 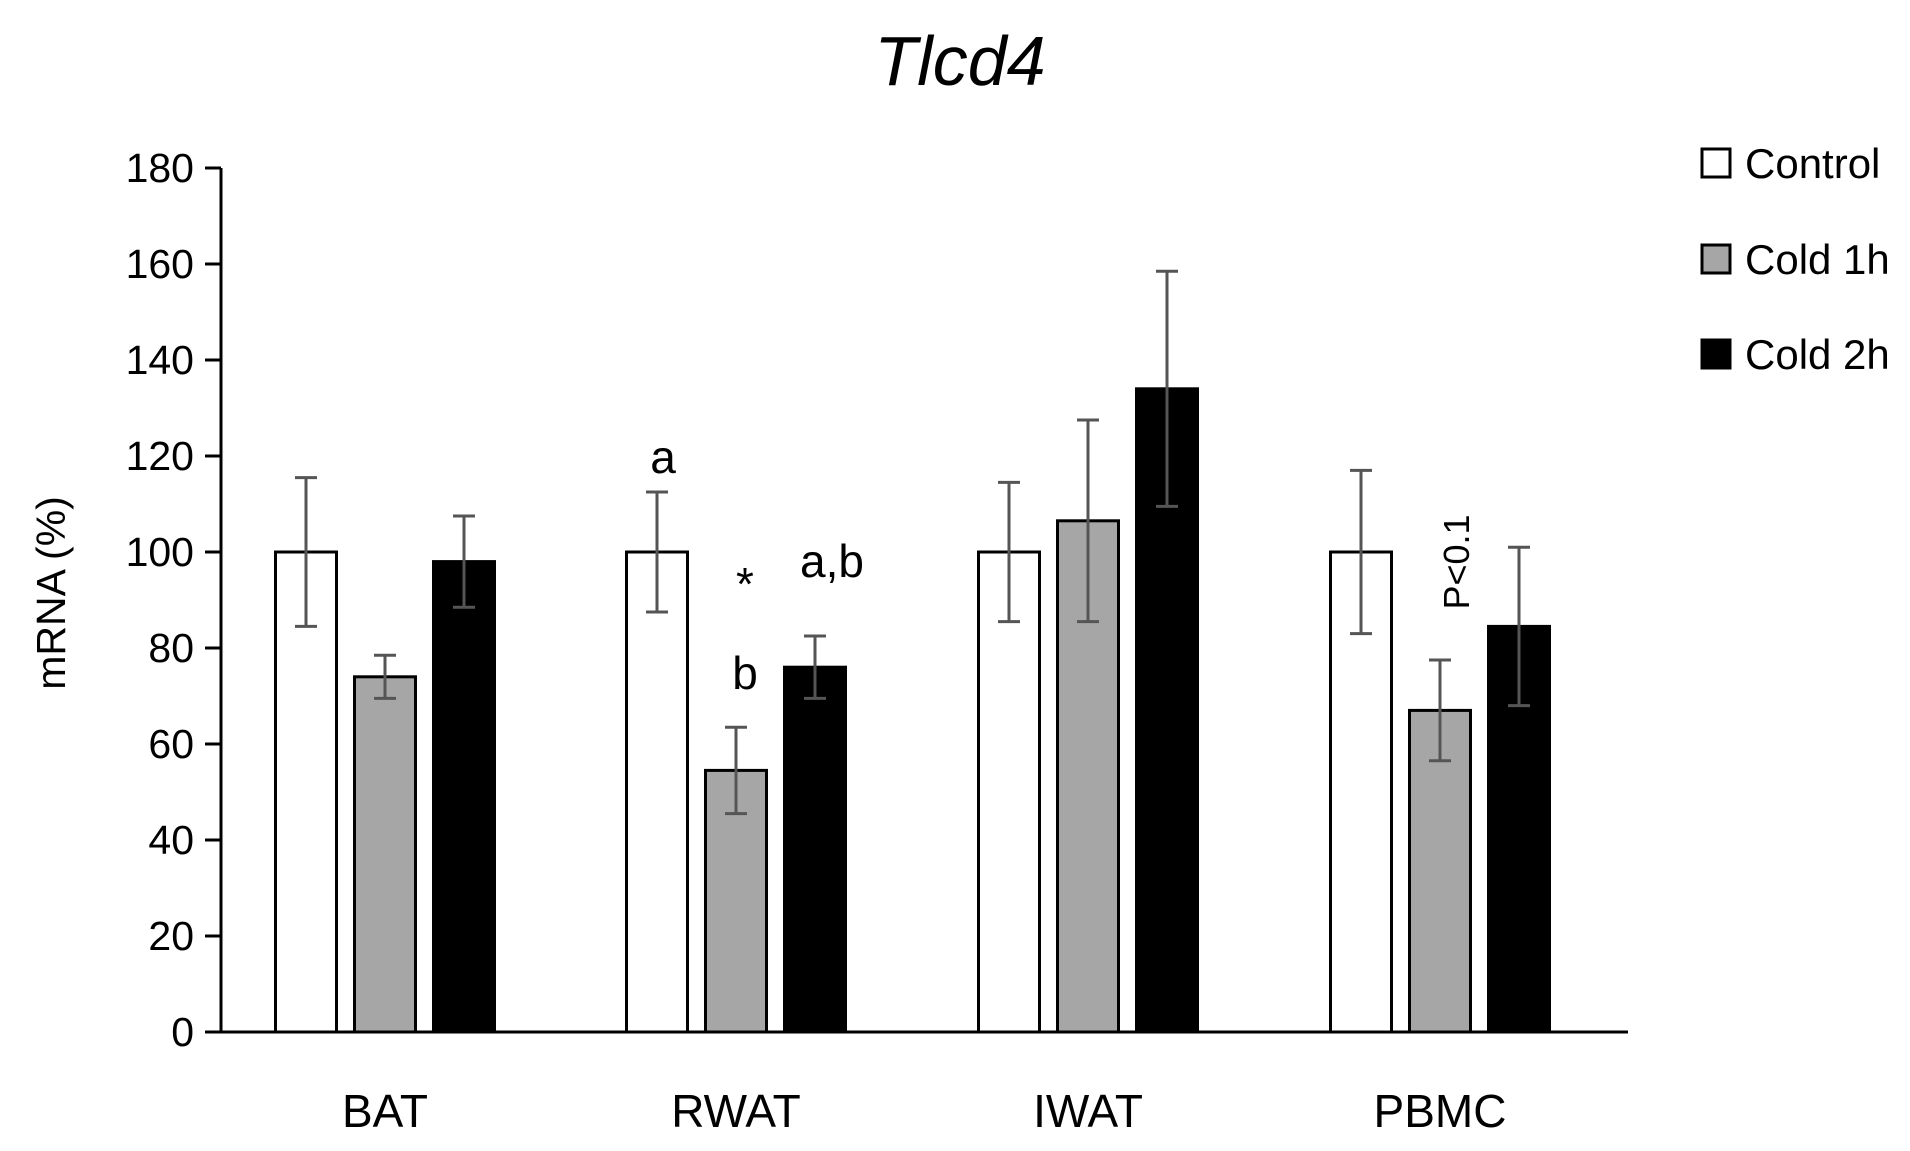 What do you see at coordinates (171, 744) in the screenshot?
I see `y-tick-label: 60` at bounding box center [171, 744].